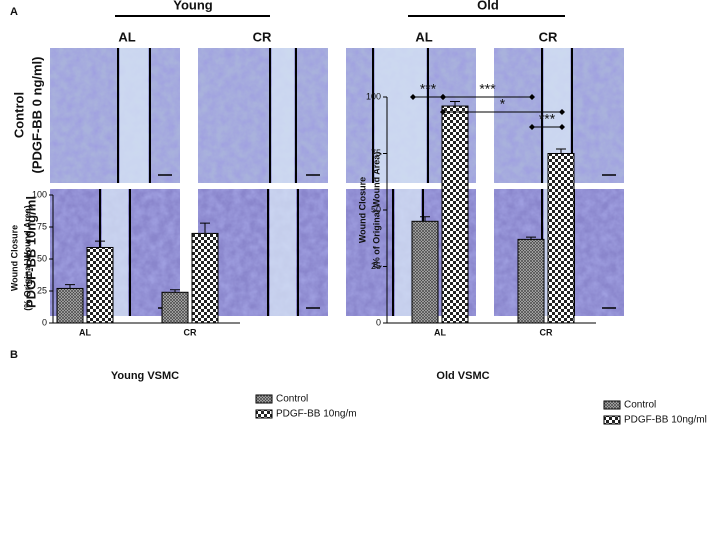 Image resolution: width=709 pixels, height=539 pixels. What do you see at coordinates (27, 258) in the screenshot?
I see `y-axis-label: (% Original Wound Area)` at bounding box center [27, 258].